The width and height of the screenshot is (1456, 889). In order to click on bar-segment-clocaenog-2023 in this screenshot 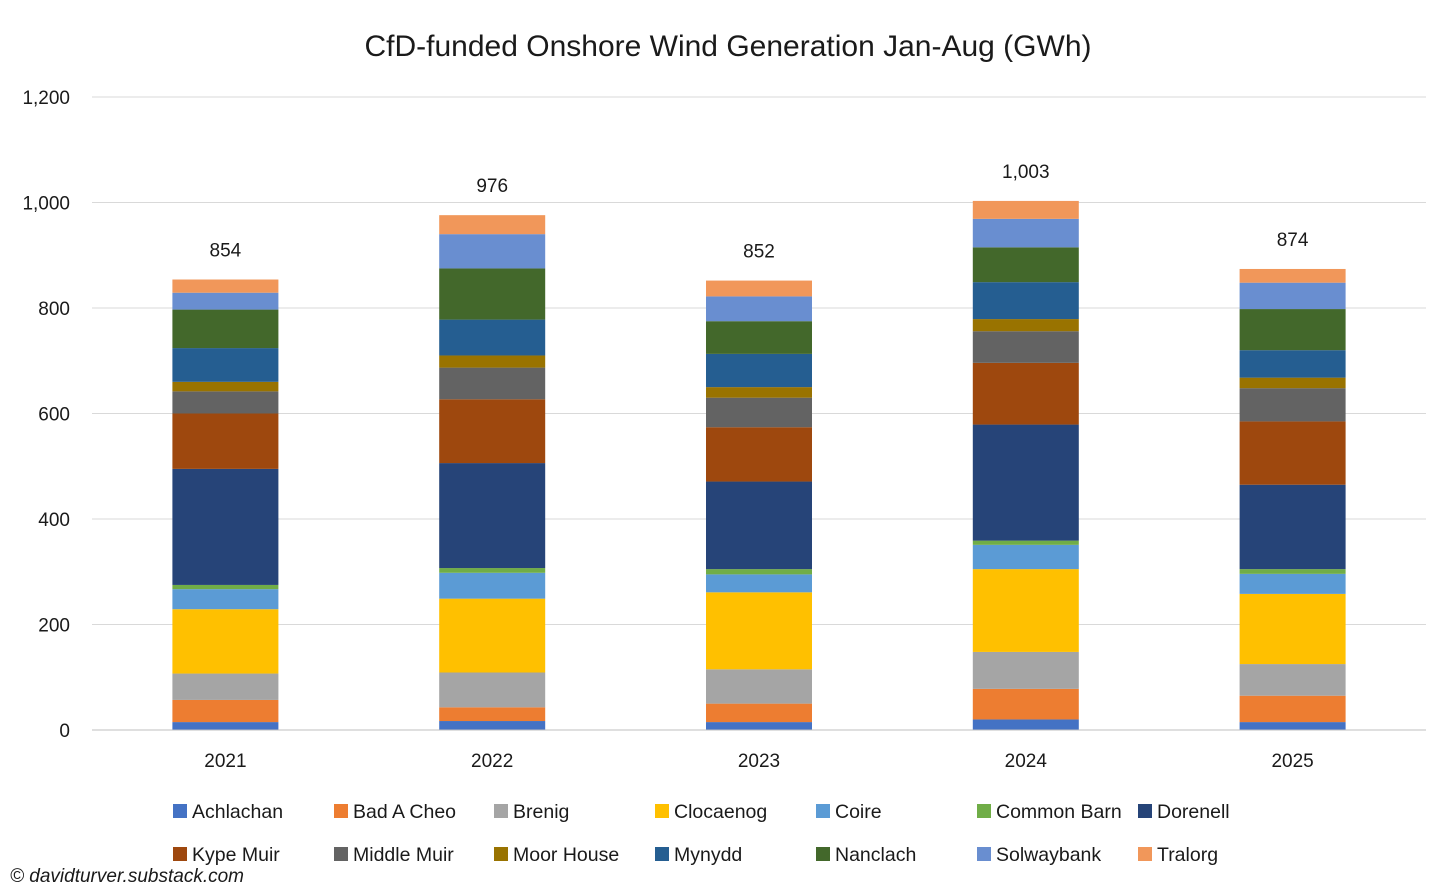, I will do `click(759, 631)`.